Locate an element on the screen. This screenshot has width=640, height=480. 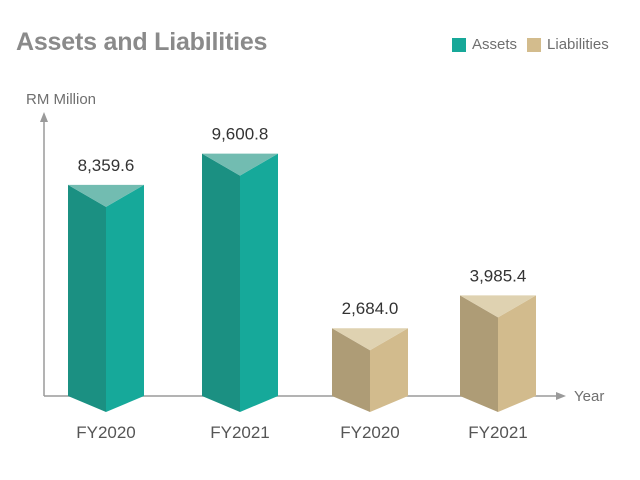
legend-swatch-liabilities is located at coordinates (534, 44).